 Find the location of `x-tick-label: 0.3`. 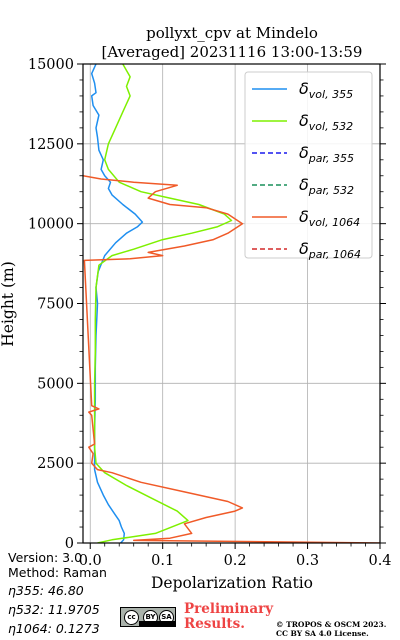

x-tick-label: 0.3 is located at coordinates (307, 561).